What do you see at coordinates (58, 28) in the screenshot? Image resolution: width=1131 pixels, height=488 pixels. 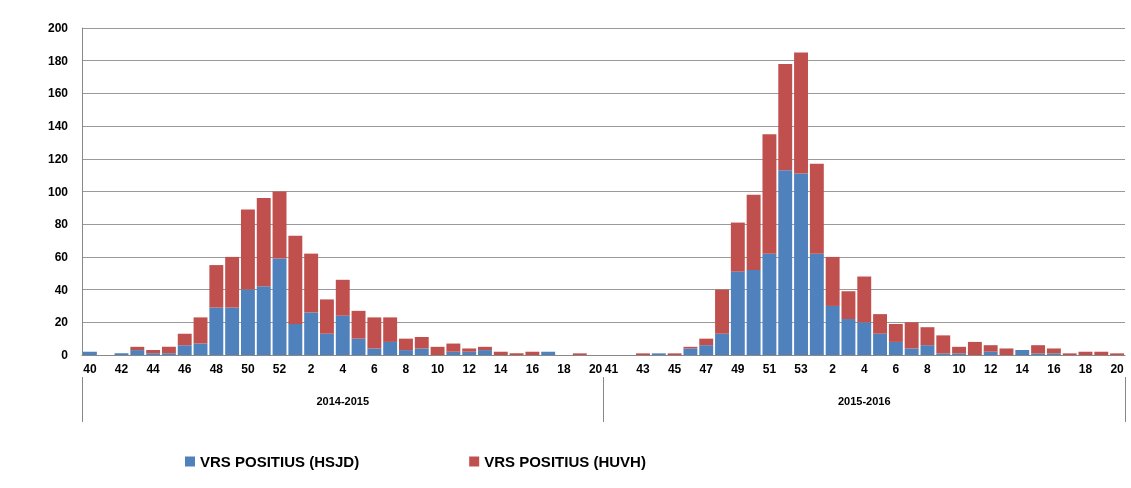 I see `y-tick-label: 200` at bounding box center [58, 28].